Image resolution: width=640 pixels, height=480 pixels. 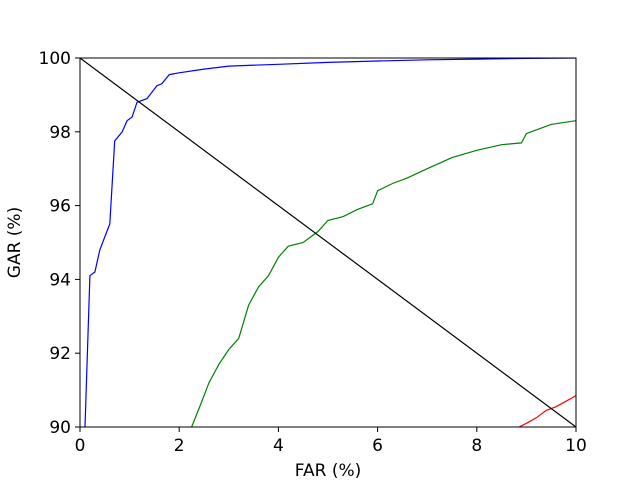 What do you see at coordinates (278, 446) in the screenshot?
I see `x-tick-label: 4` at bounding box center [278, 446].